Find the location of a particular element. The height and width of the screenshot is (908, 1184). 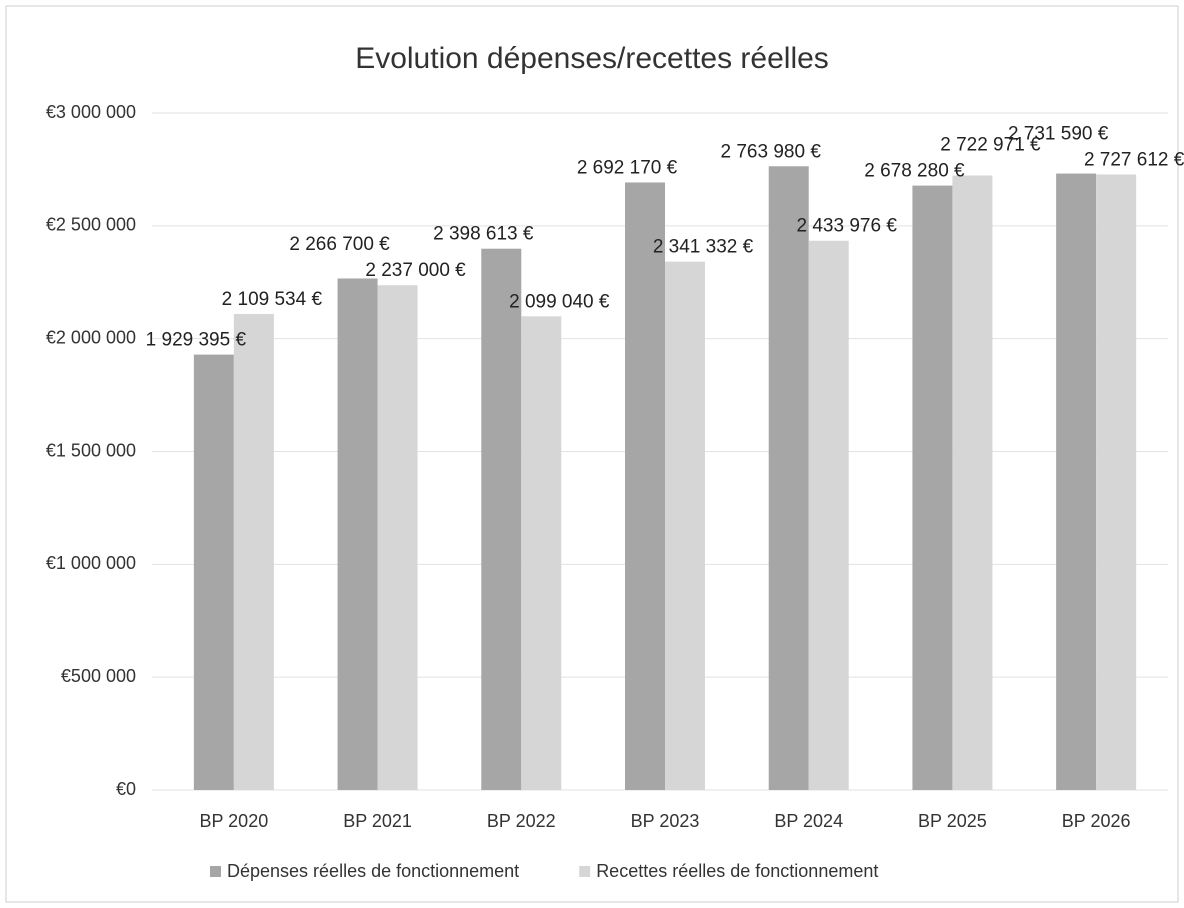

y-tick-label: €3 000 000 is located at coordinates (91, 112).